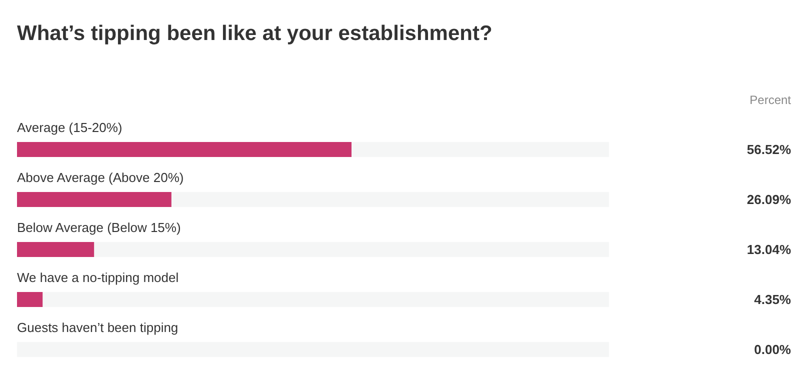 Image resolution: width=800 pixels, height=370 pixels. What do you see at coordinates (98, 277) in the screenshot?
I see `y-tick-label: We have a no-tipping model` at bounding box center [98, 277].